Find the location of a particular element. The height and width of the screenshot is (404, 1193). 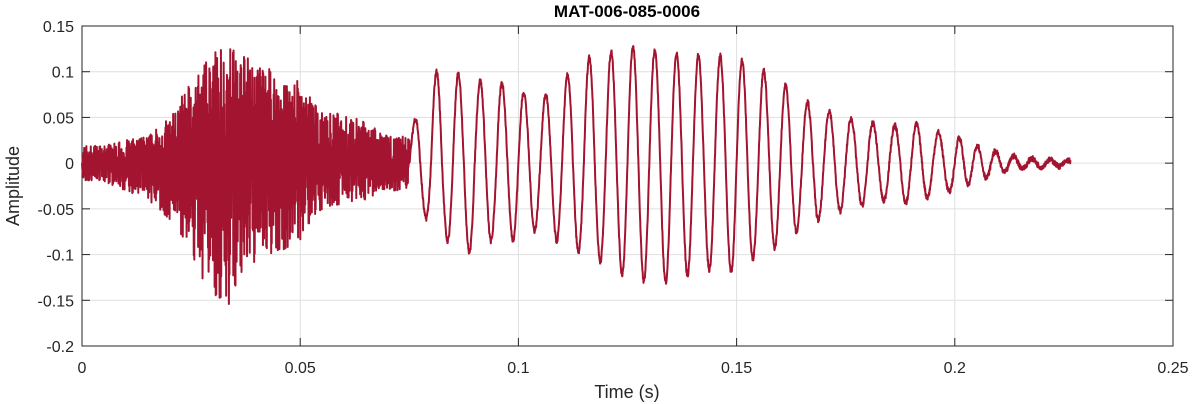

y-tick-label: -0.1 is located at coordinates (60, 256).